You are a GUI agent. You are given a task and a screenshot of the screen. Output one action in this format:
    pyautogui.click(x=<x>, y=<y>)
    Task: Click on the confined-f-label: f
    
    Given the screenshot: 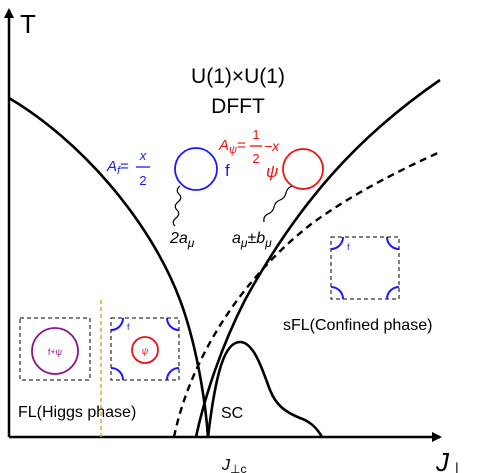 What is the action you would take?
    pyautogui.click(x=348, y=247)
    